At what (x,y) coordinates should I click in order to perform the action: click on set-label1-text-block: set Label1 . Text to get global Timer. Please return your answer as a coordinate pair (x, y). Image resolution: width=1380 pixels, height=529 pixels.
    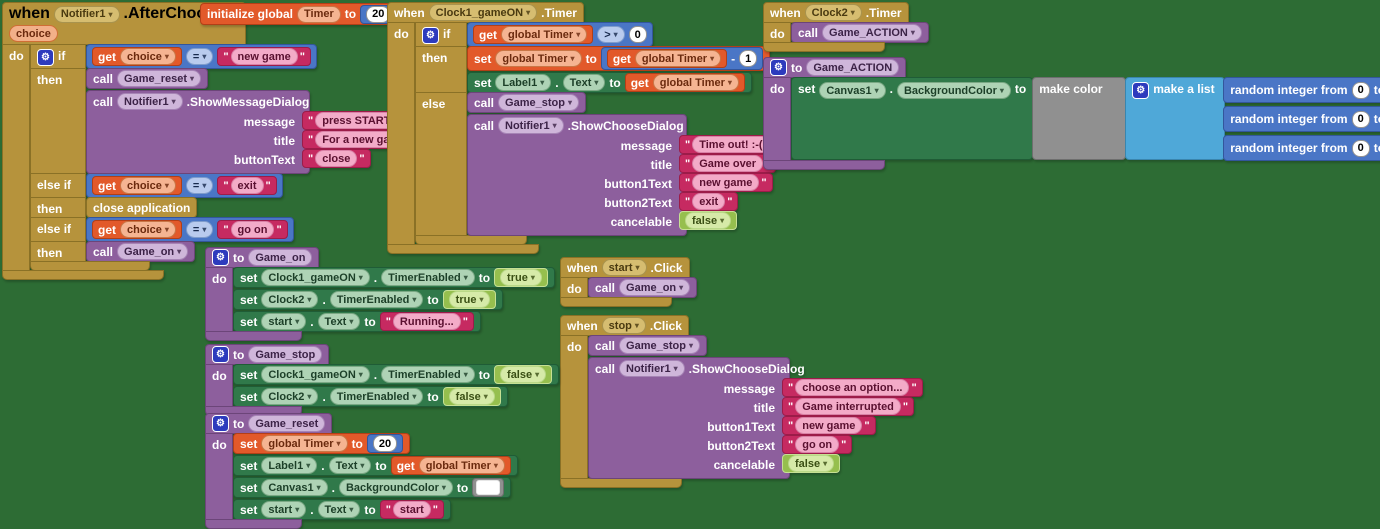
    Looking at the image, I should click on (609, 82).